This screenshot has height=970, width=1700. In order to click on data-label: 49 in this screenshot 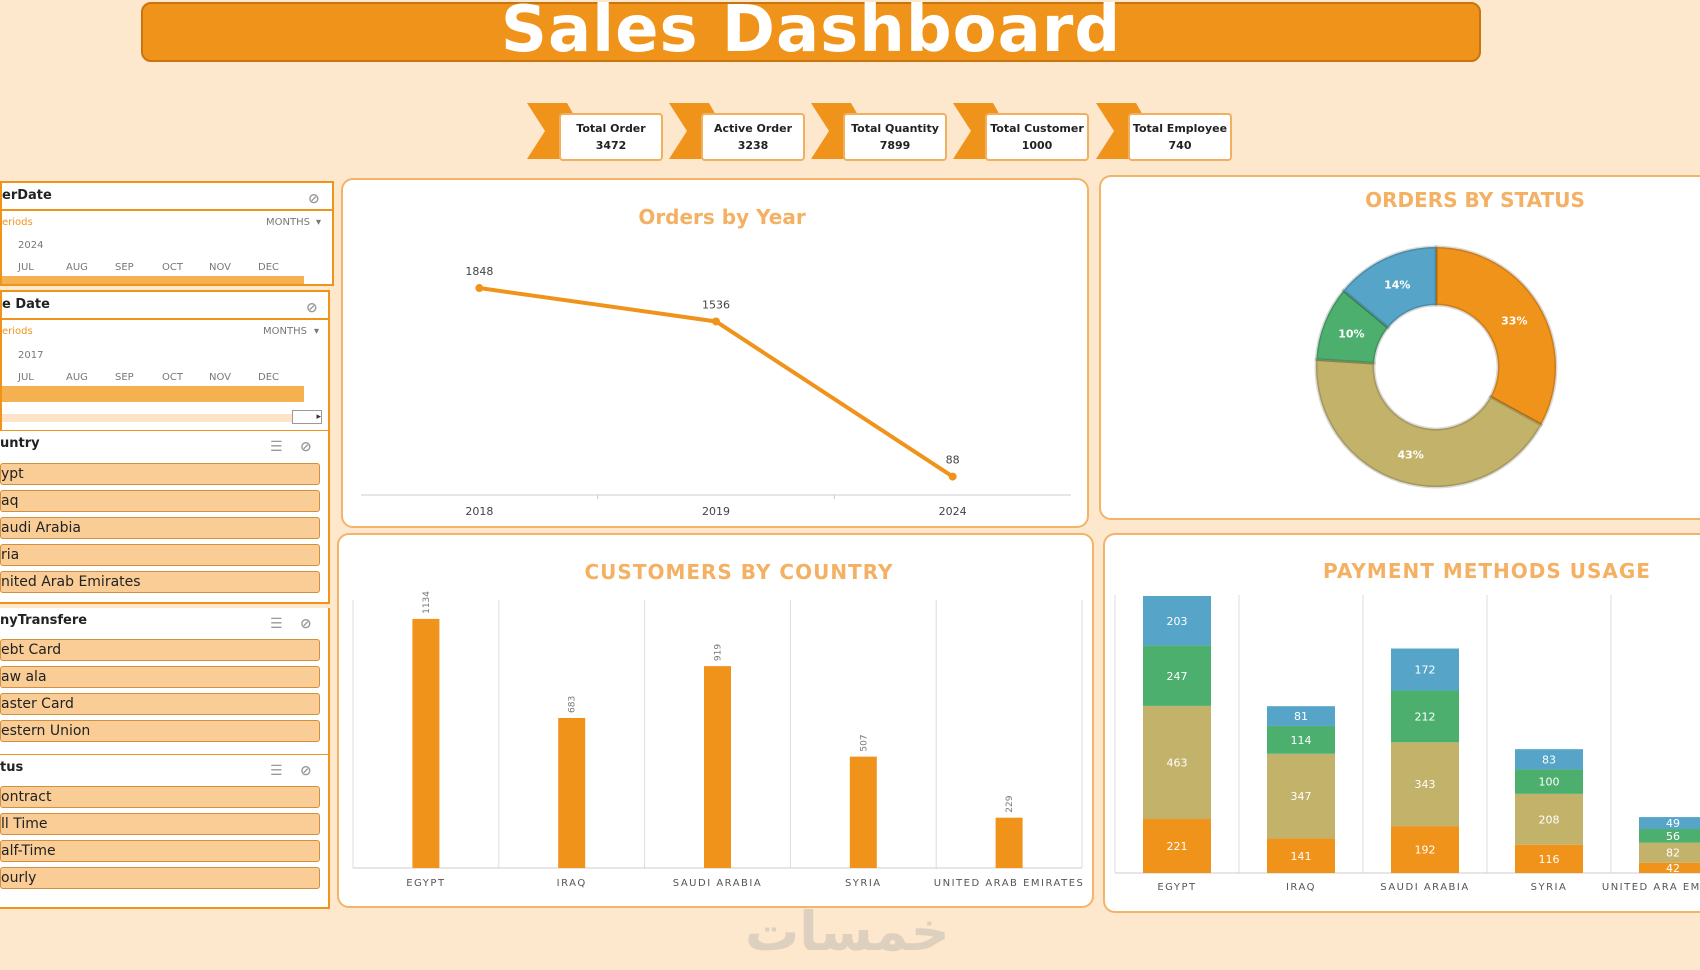, I will do `click(1673, 823)`.